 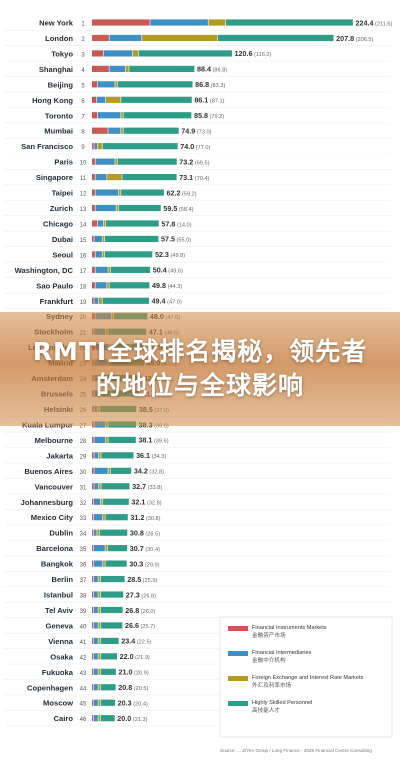 What do you see at coordinates (54, 486) in the screenshot?
I see `city-label: Vancouver` at bounding box center [54, 486].